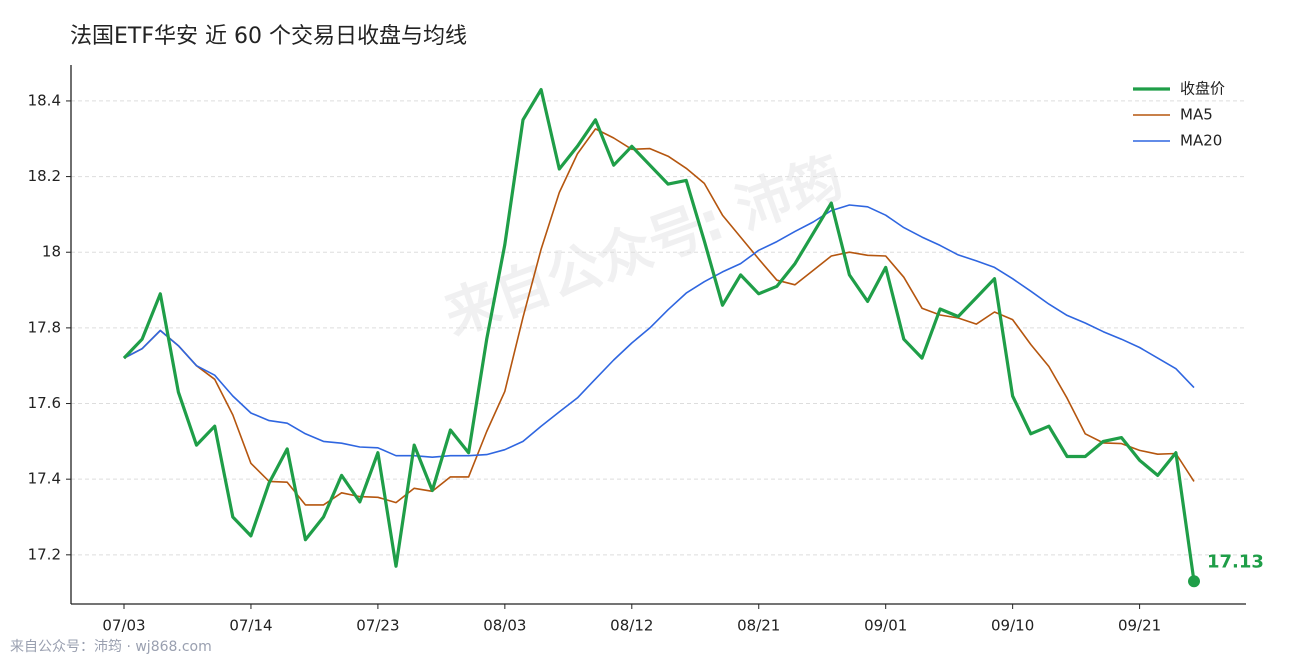  Describe the element at coordinates (1139, 626) in the screenshot. I see `x-tick-label: 09/21` at that location.